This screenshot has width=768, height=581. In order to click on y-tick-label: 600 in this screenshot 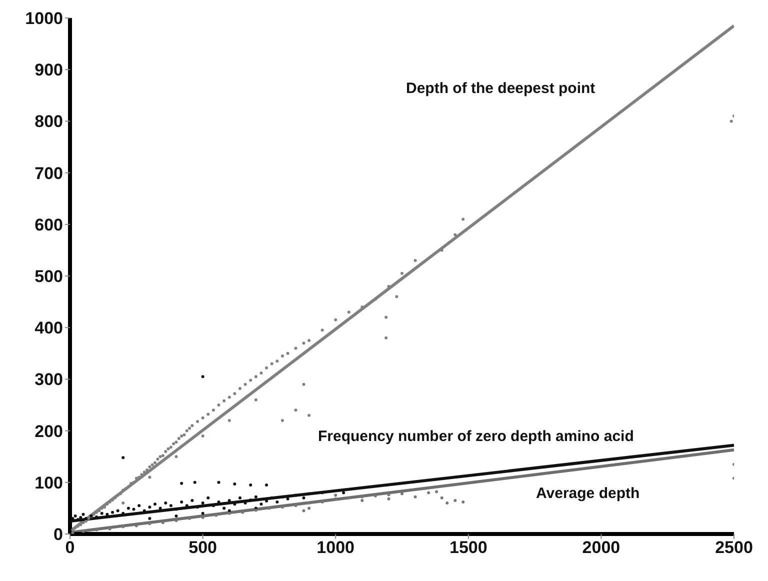, I will do `click(48, 224)`.